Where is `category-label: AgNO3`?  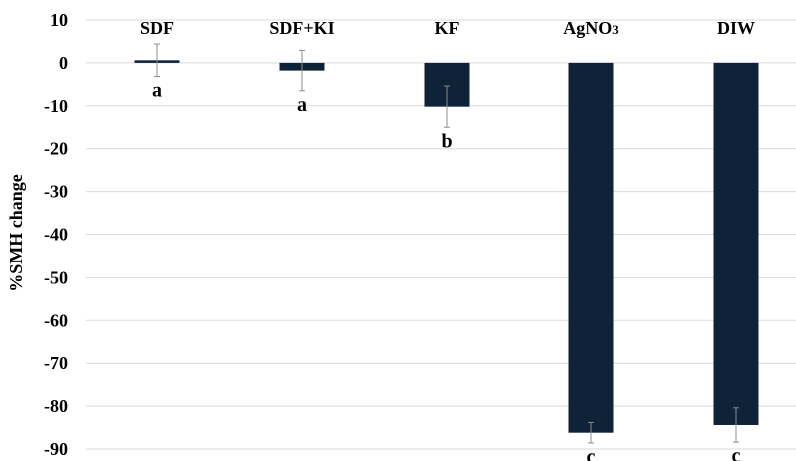 category-label: AgNO3 is located at coordinates (591, 28).